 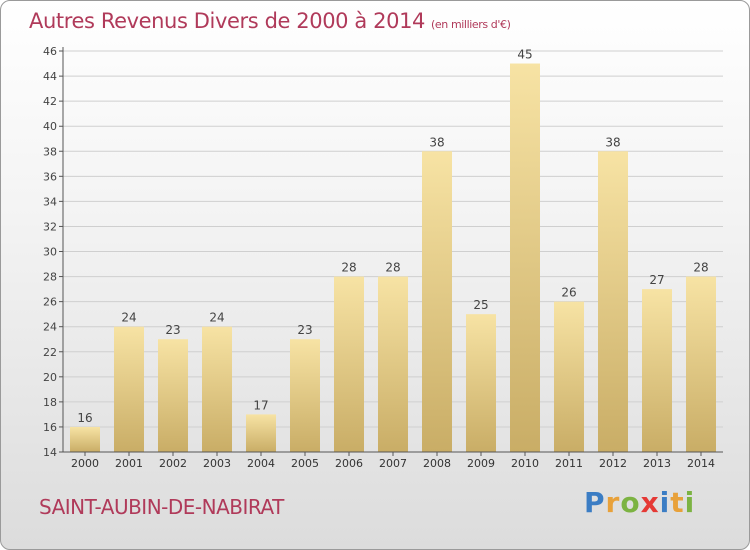 I want to click on logo-letter: P, so click(x=595, y=502).